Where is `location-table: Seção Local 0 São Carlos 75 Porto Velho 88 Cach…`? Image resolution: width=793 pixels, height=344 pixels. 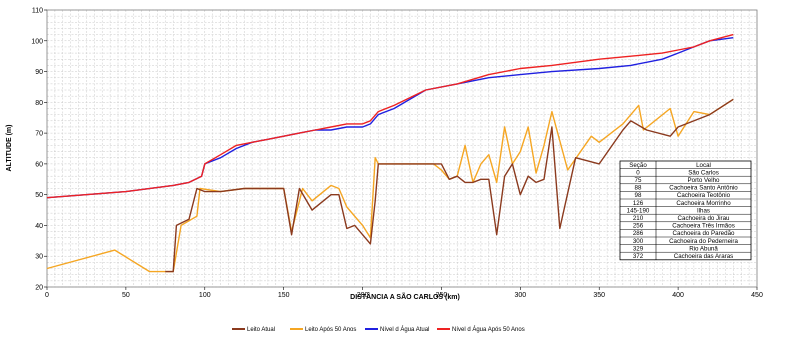 location-table: Seção Local 0 São Carlos 75 Porto Velho 88 Cach… is located at coordinates (685, 210).